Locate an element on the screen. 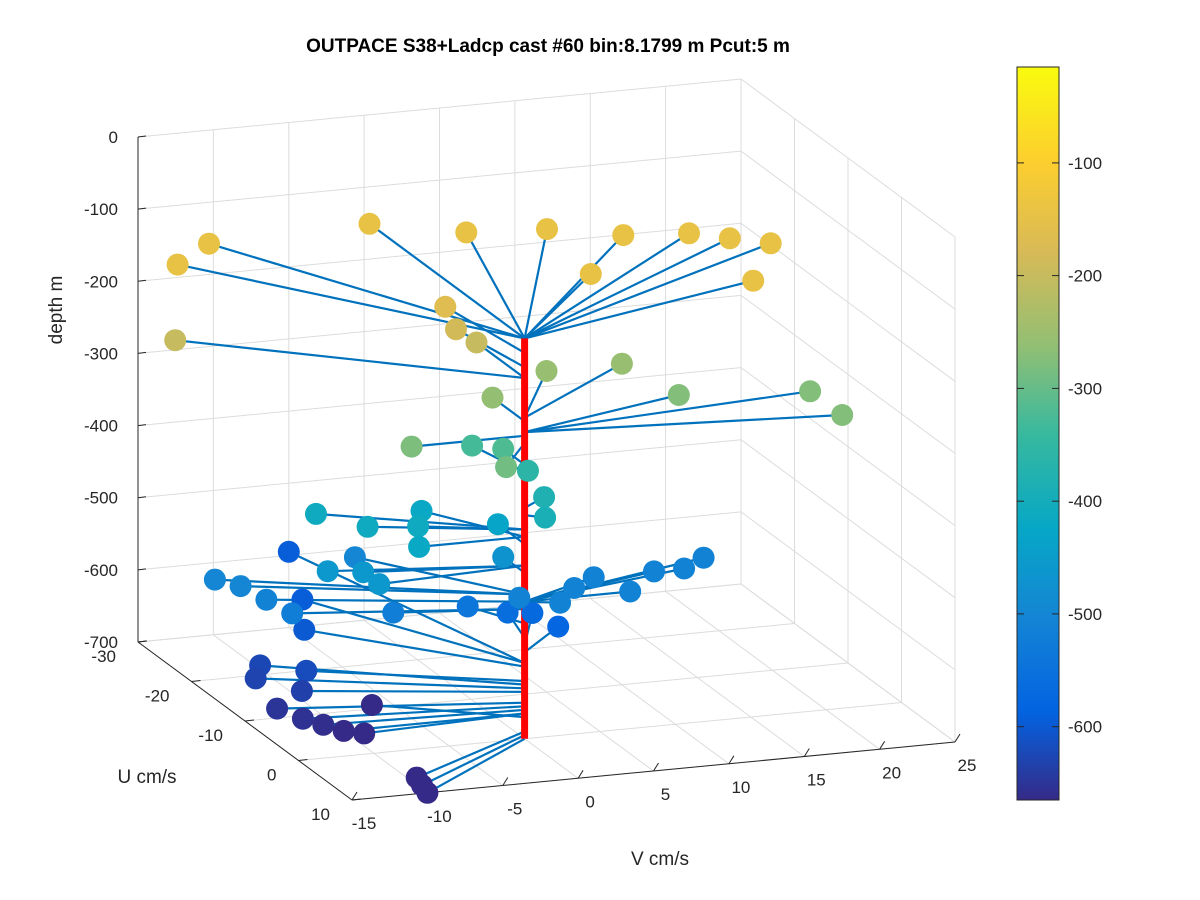 This screenshot has height=900, width=1200. colorbar-tick-label: -100 is located at coordinates (1085, 163).